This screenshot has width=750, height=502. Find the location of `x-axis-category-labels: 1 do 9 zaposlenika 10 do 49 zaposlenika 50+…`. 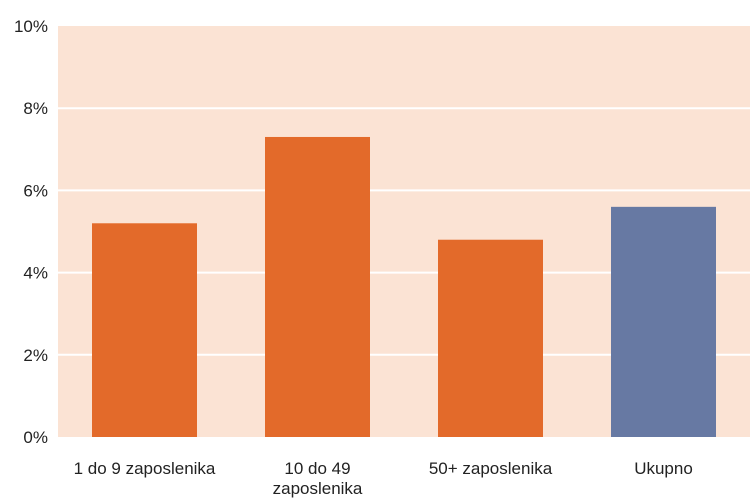

x-axis-category-labels: 1 do 9 zaposlenika 10 do 49 zaposlenika 50+… is located at coordinates (383, 478).